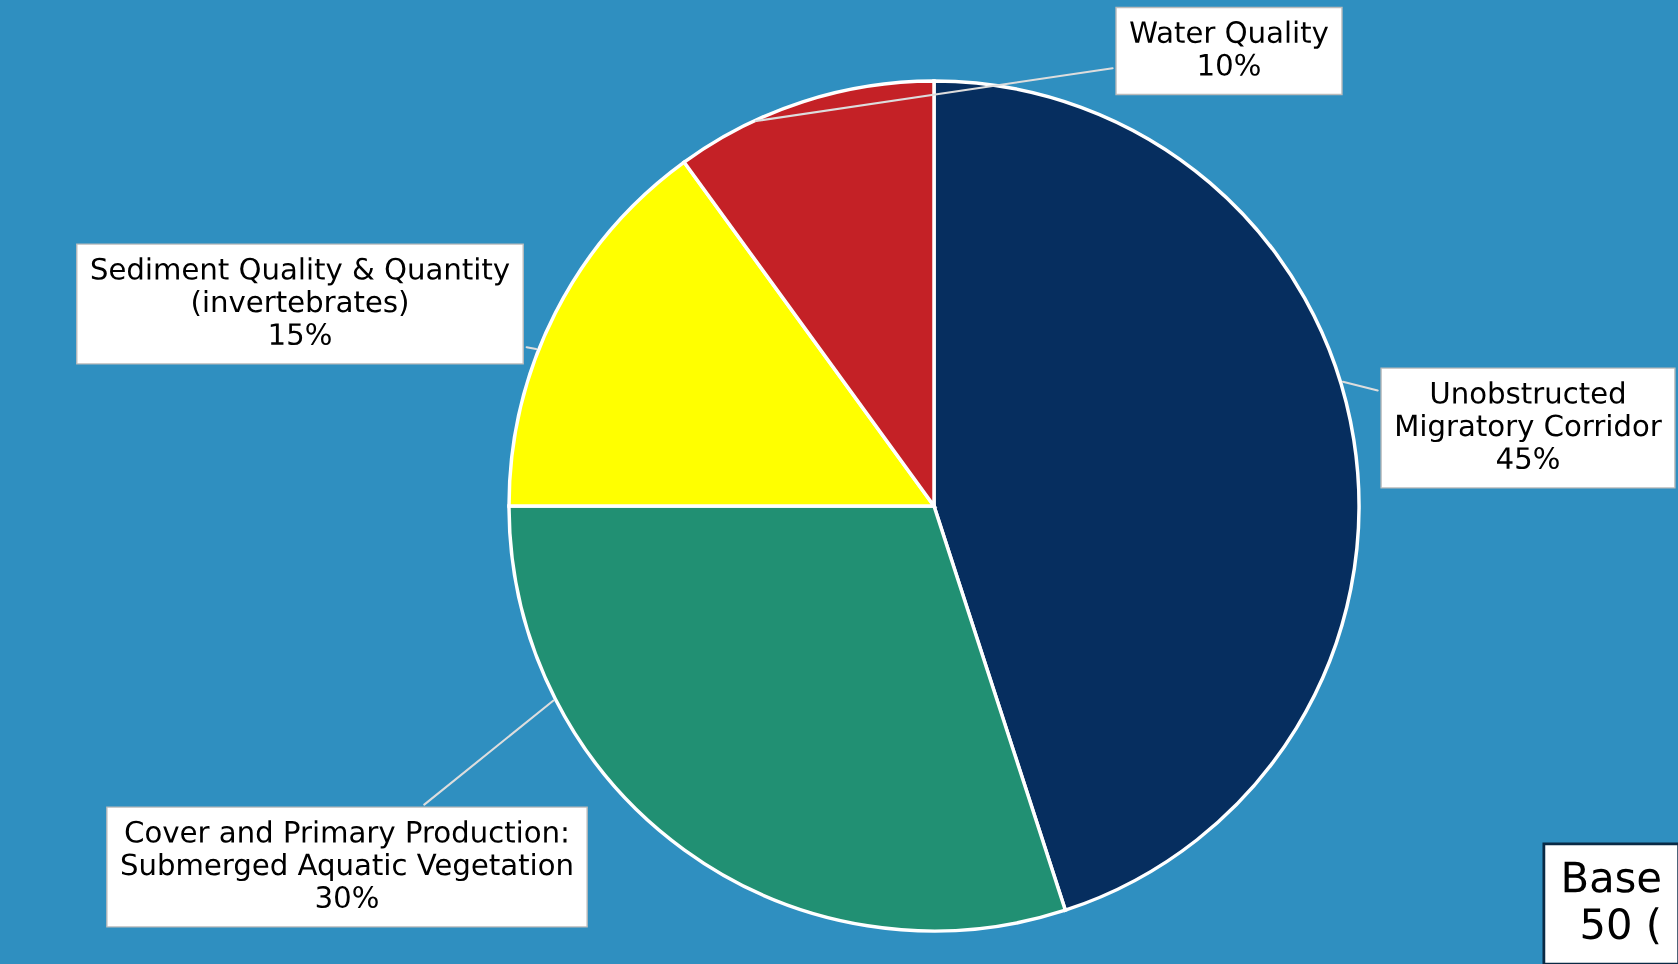  What do you see at coordinates (1612, 903) in the screenshot?
I see `text: Base 50 (` at bounding box center [1612, 903].